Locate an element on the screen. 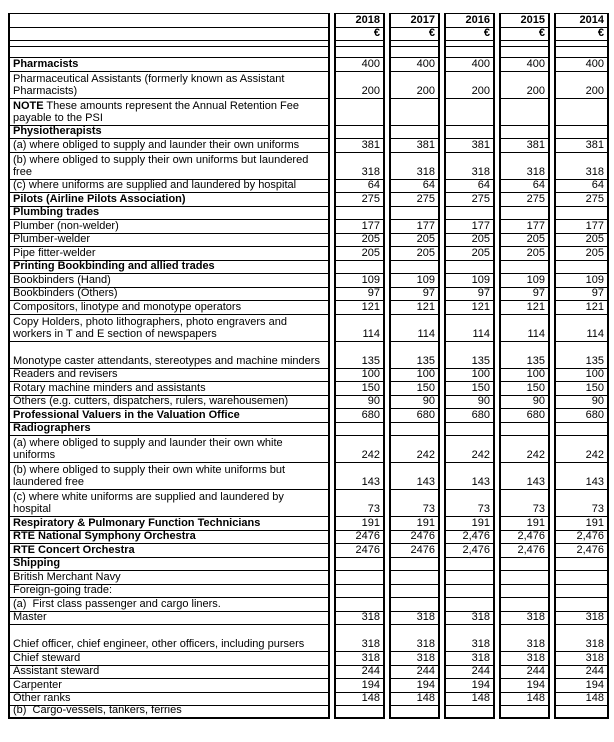 This screenshot has height=742, width=614. value-text: 148 is located at coordinates (594, 698).